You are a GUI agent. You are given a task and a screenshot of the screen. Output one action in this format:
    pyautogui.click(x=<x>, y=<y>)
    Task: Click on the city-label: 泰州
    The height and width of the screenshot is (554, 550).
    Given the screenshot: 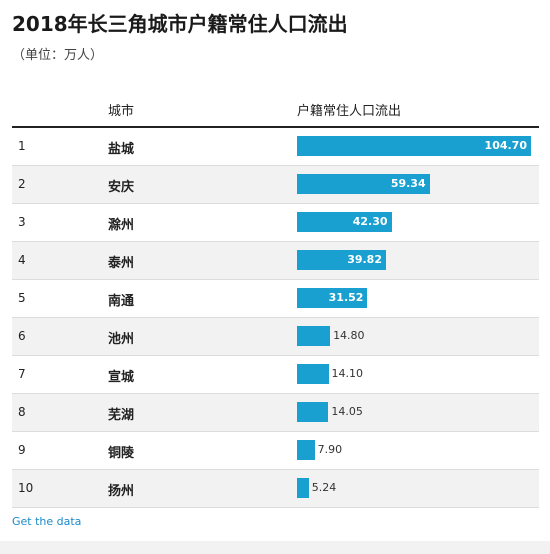 What is the action you would take?
    pyautogui.click(x=121, y=263)
    